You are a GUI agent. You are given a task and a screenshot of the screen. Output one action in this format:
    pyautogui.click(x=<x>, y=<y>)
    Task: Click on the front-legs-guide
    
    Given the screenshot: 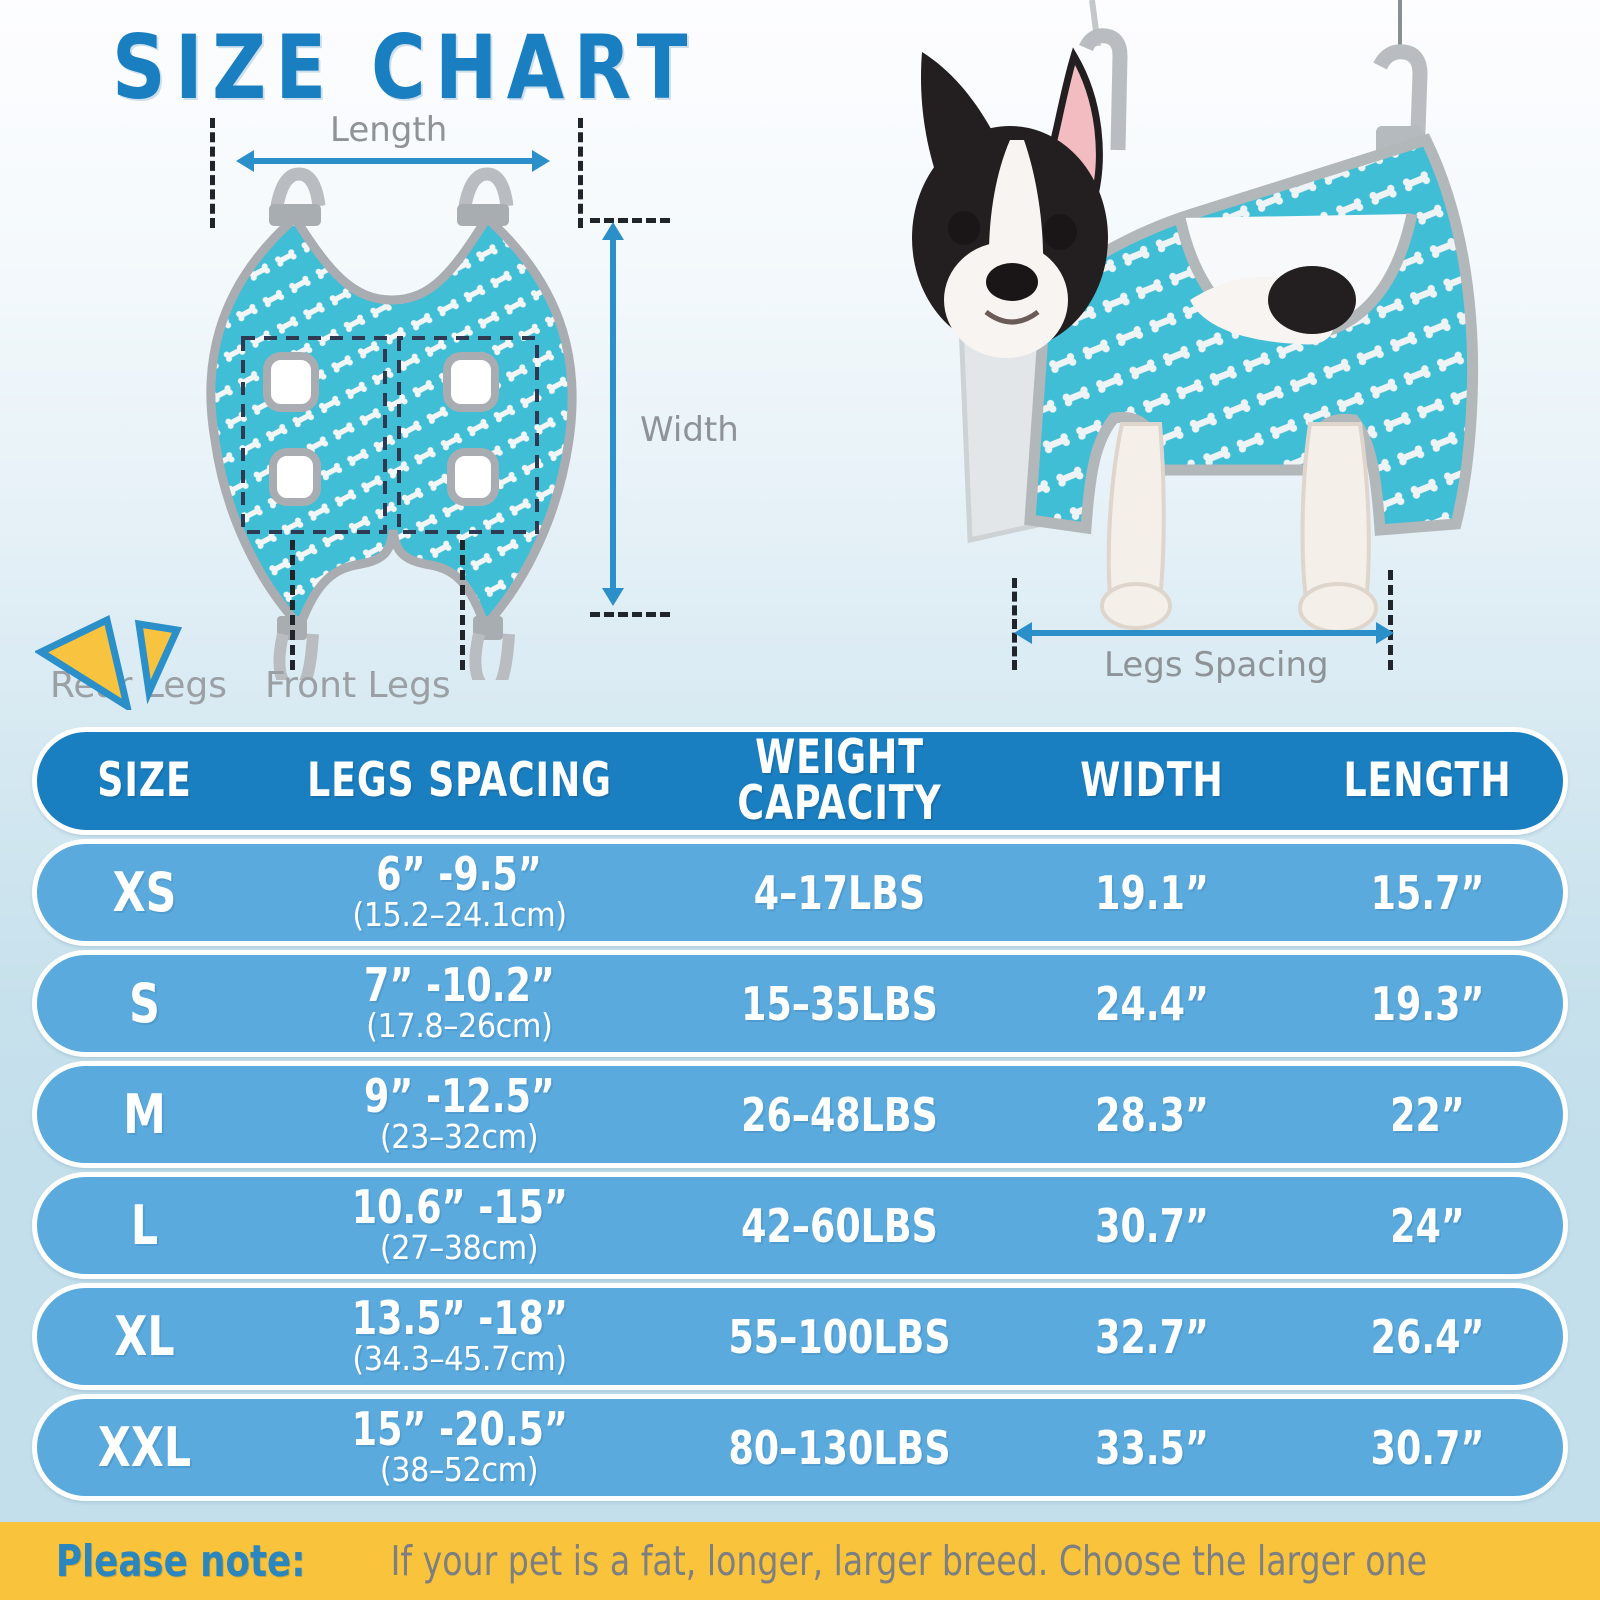 What is the action you would take?
    pyautogui.click(x=462, y=605)
    